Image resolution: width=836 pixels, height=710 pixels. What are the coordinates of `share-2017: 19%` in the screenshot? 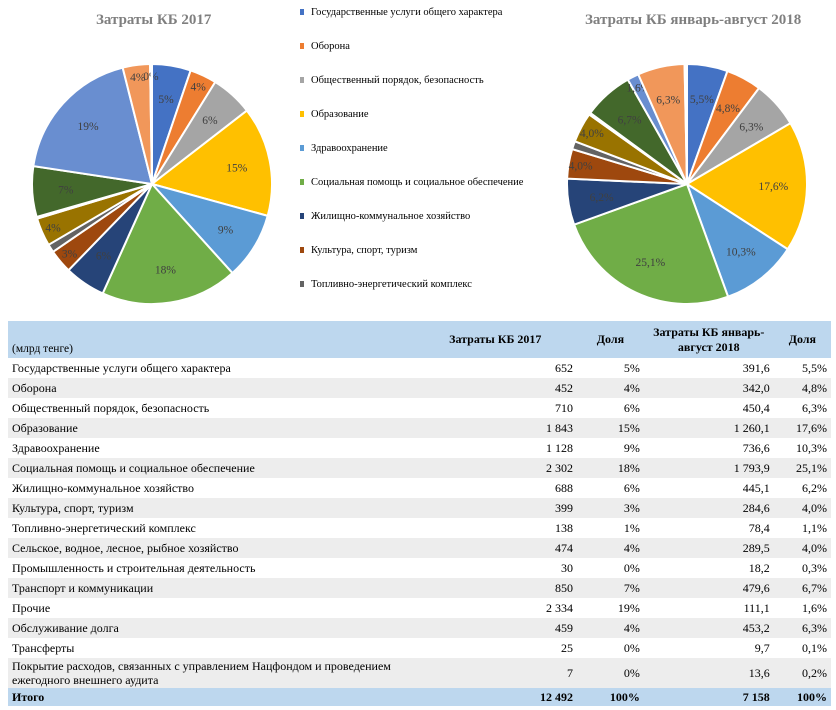 It's located at (628, 607).